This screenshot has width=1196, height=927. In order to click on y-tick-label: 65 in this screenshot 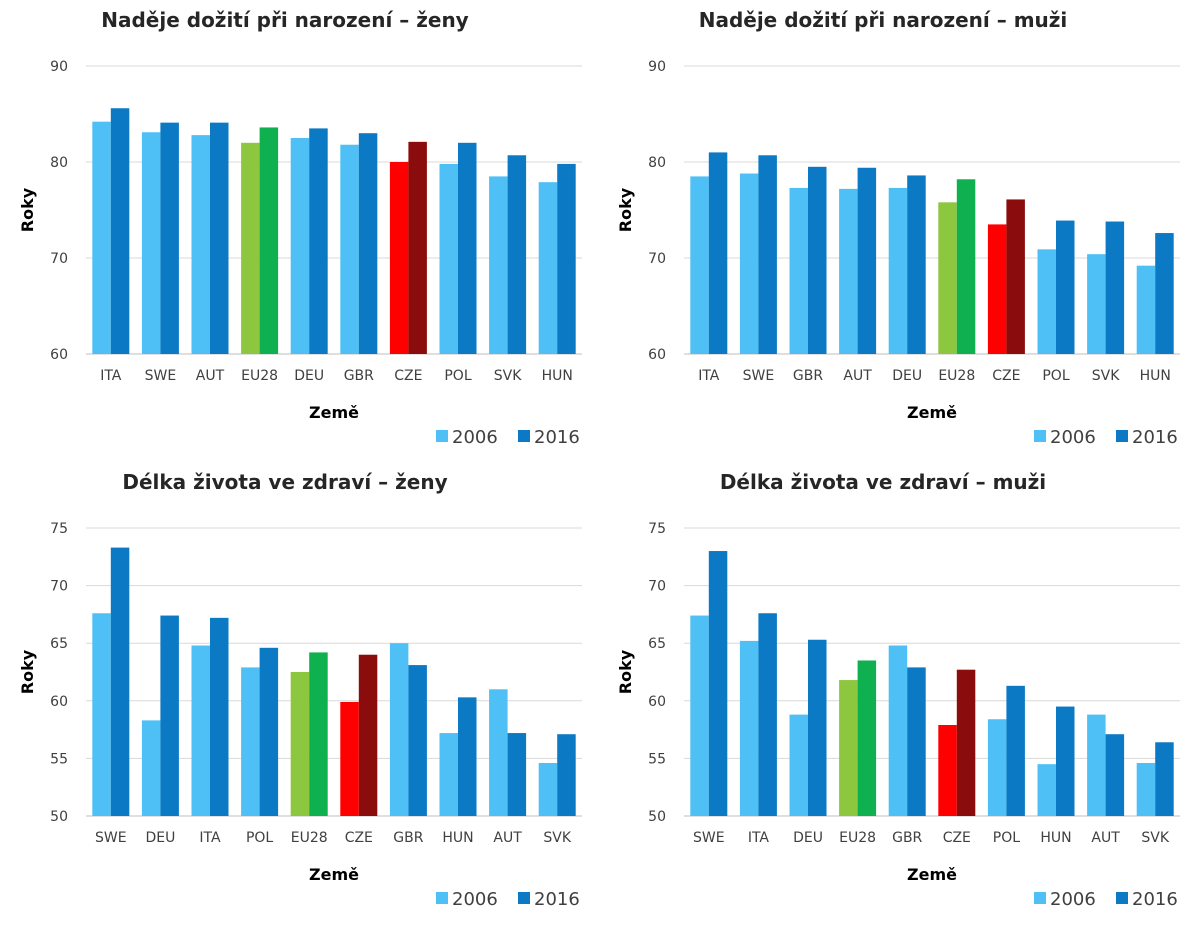, I will do `click(59, 644)`.